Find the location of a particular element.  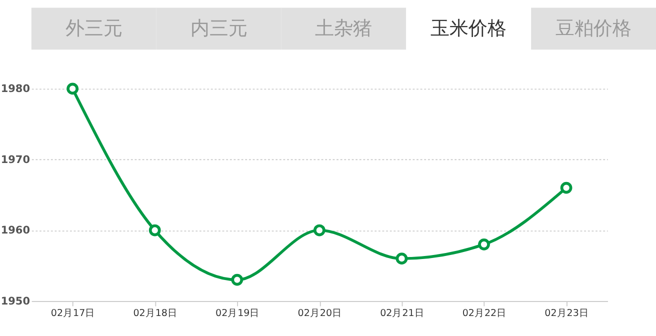

y-tick-label: 1950 is located at coordinates (15, 301).